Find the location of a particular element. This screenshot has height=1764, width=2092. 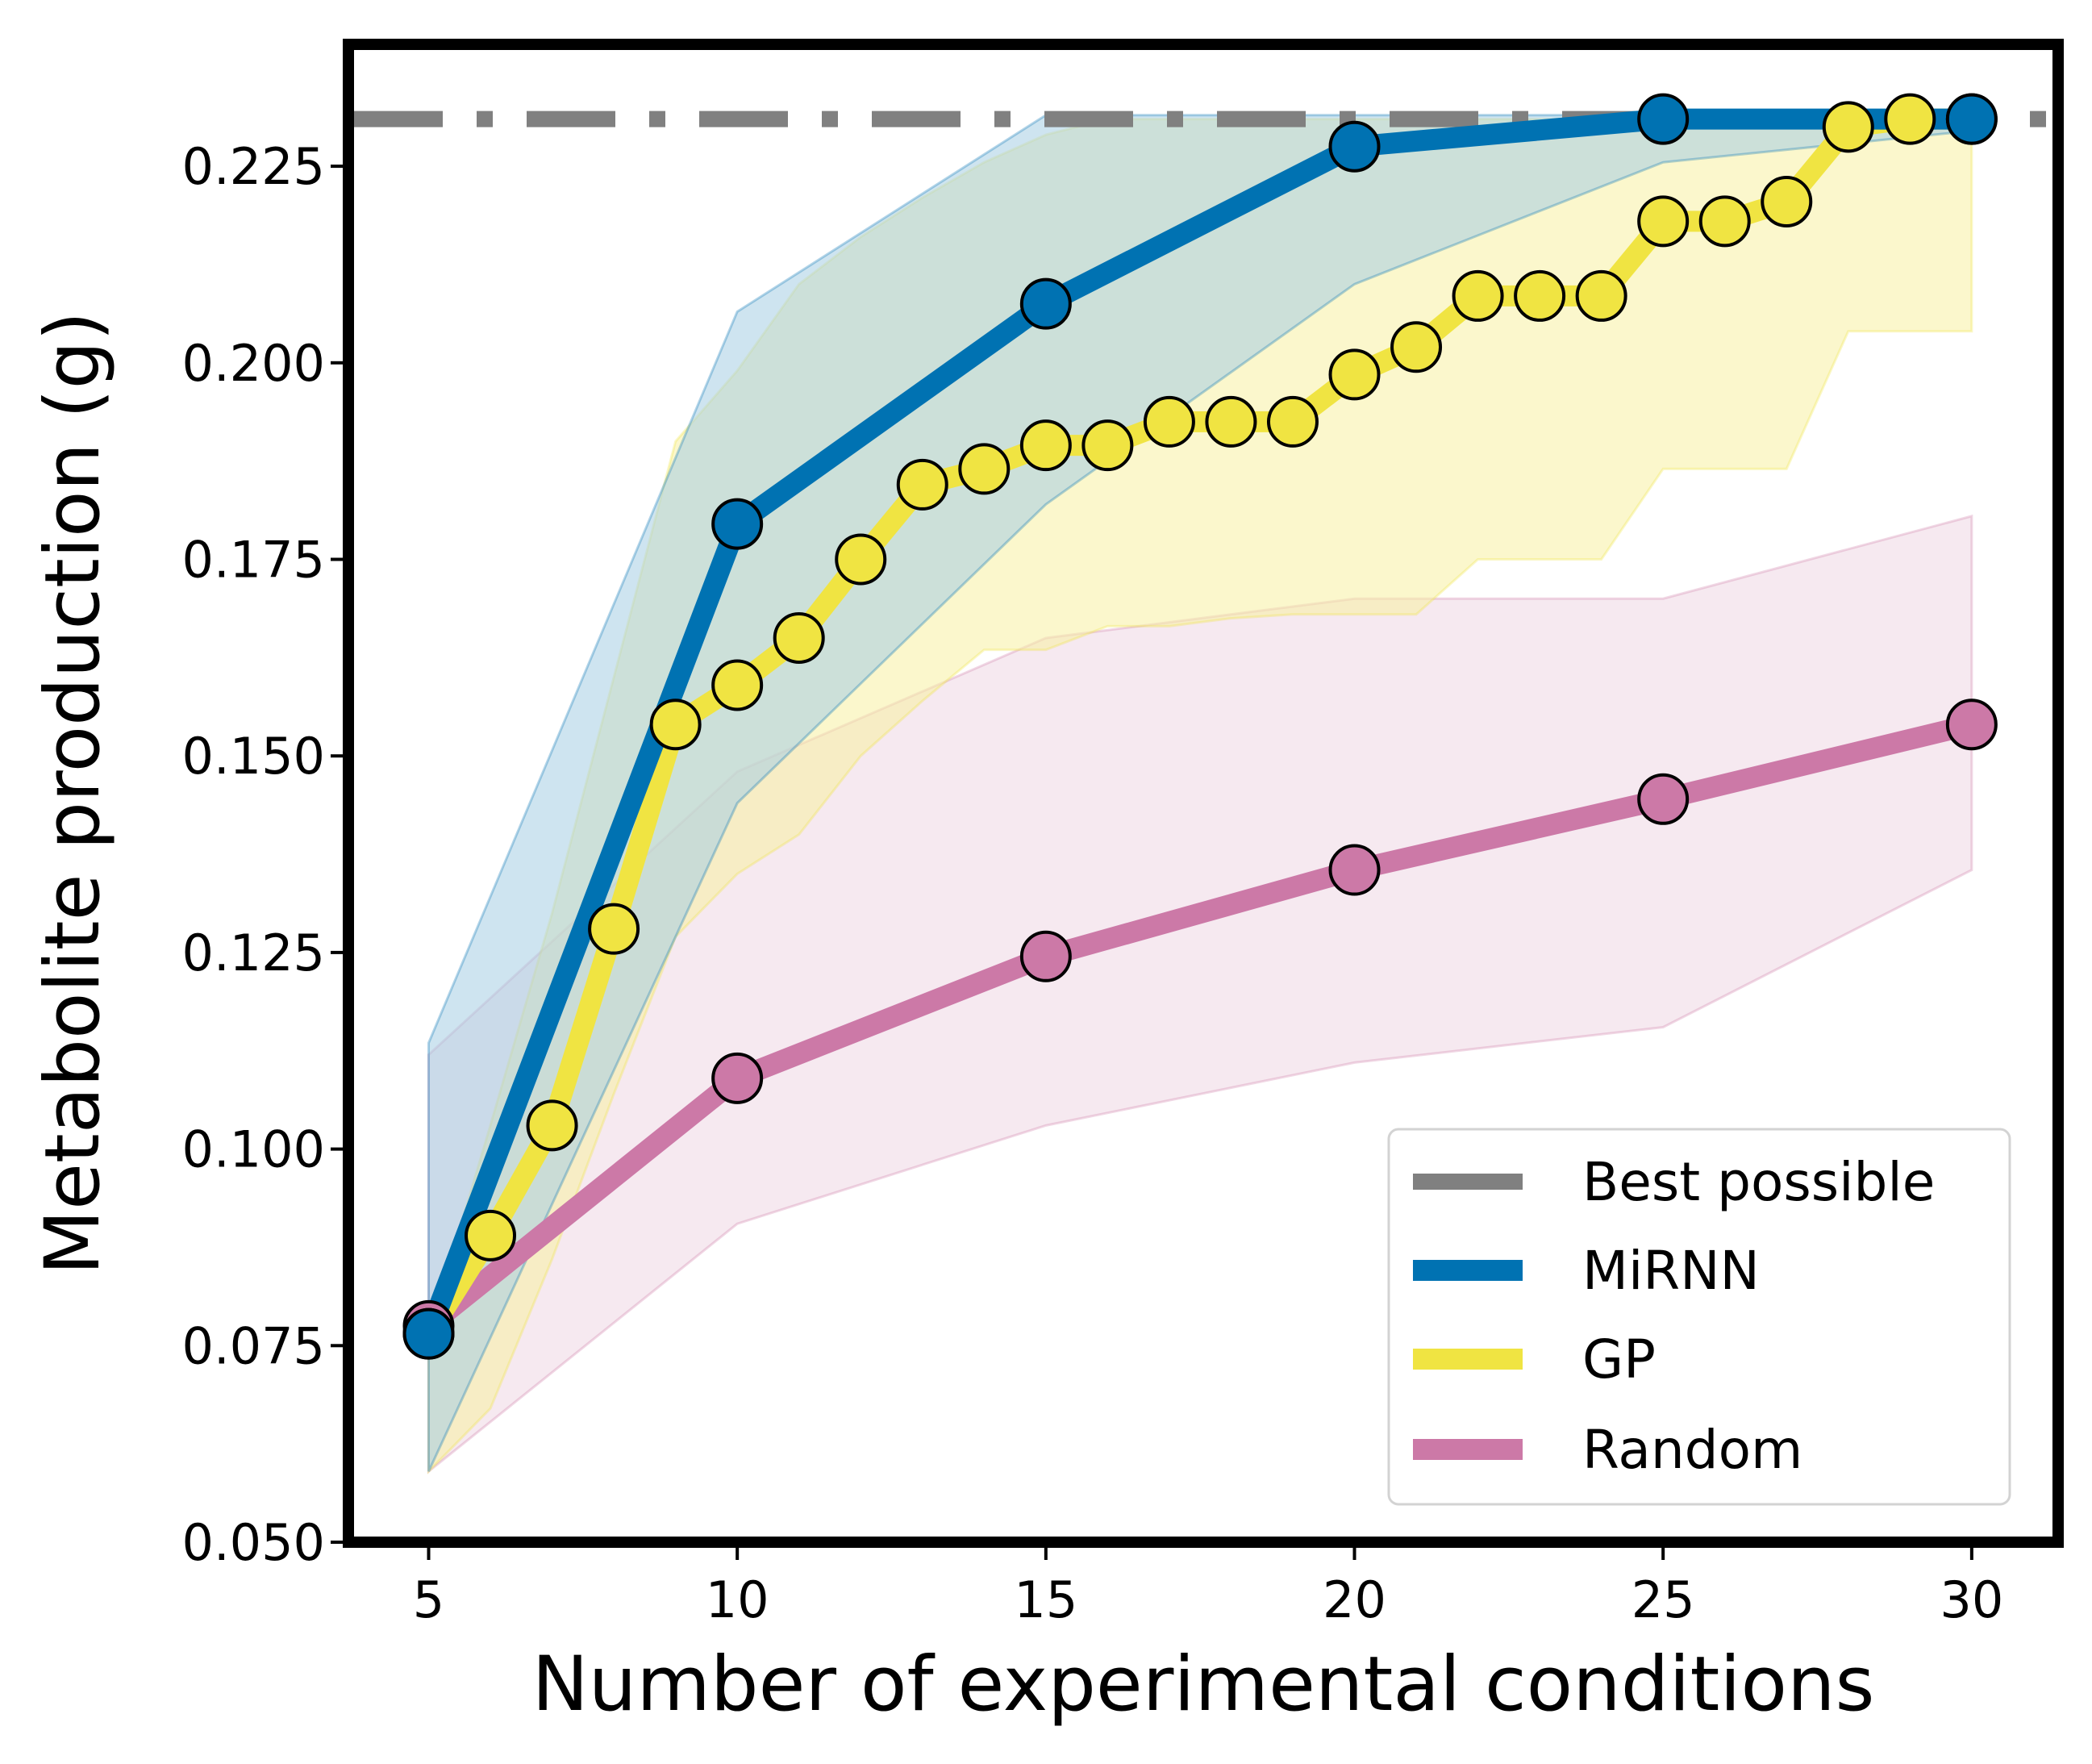

x-axis-title: Number of experimental conditions is located at coordinates (1202, 1685).